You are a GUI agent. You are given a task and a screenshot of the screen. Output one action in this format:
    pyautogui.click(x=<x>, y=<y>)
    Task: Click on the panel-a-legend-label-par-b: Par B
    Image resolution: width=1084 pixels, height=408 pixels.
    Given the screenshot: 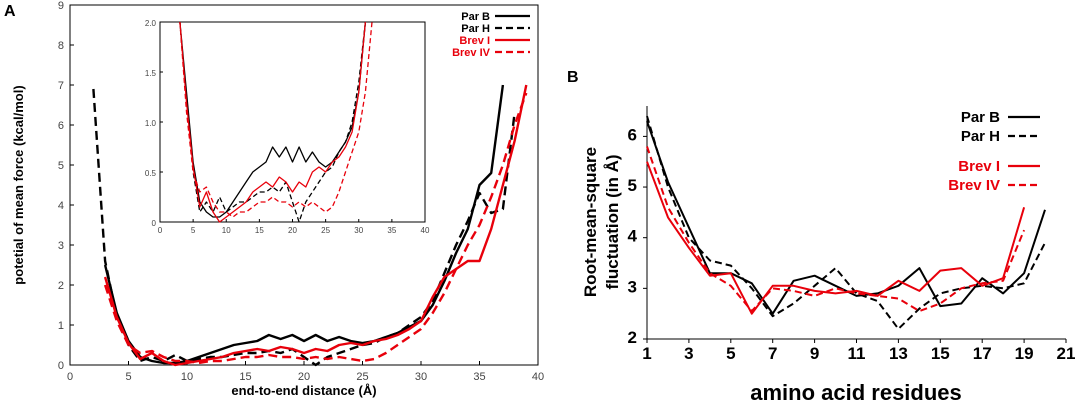 What is the action you would take?
    pyautogui.click(x=475, y=17)
    